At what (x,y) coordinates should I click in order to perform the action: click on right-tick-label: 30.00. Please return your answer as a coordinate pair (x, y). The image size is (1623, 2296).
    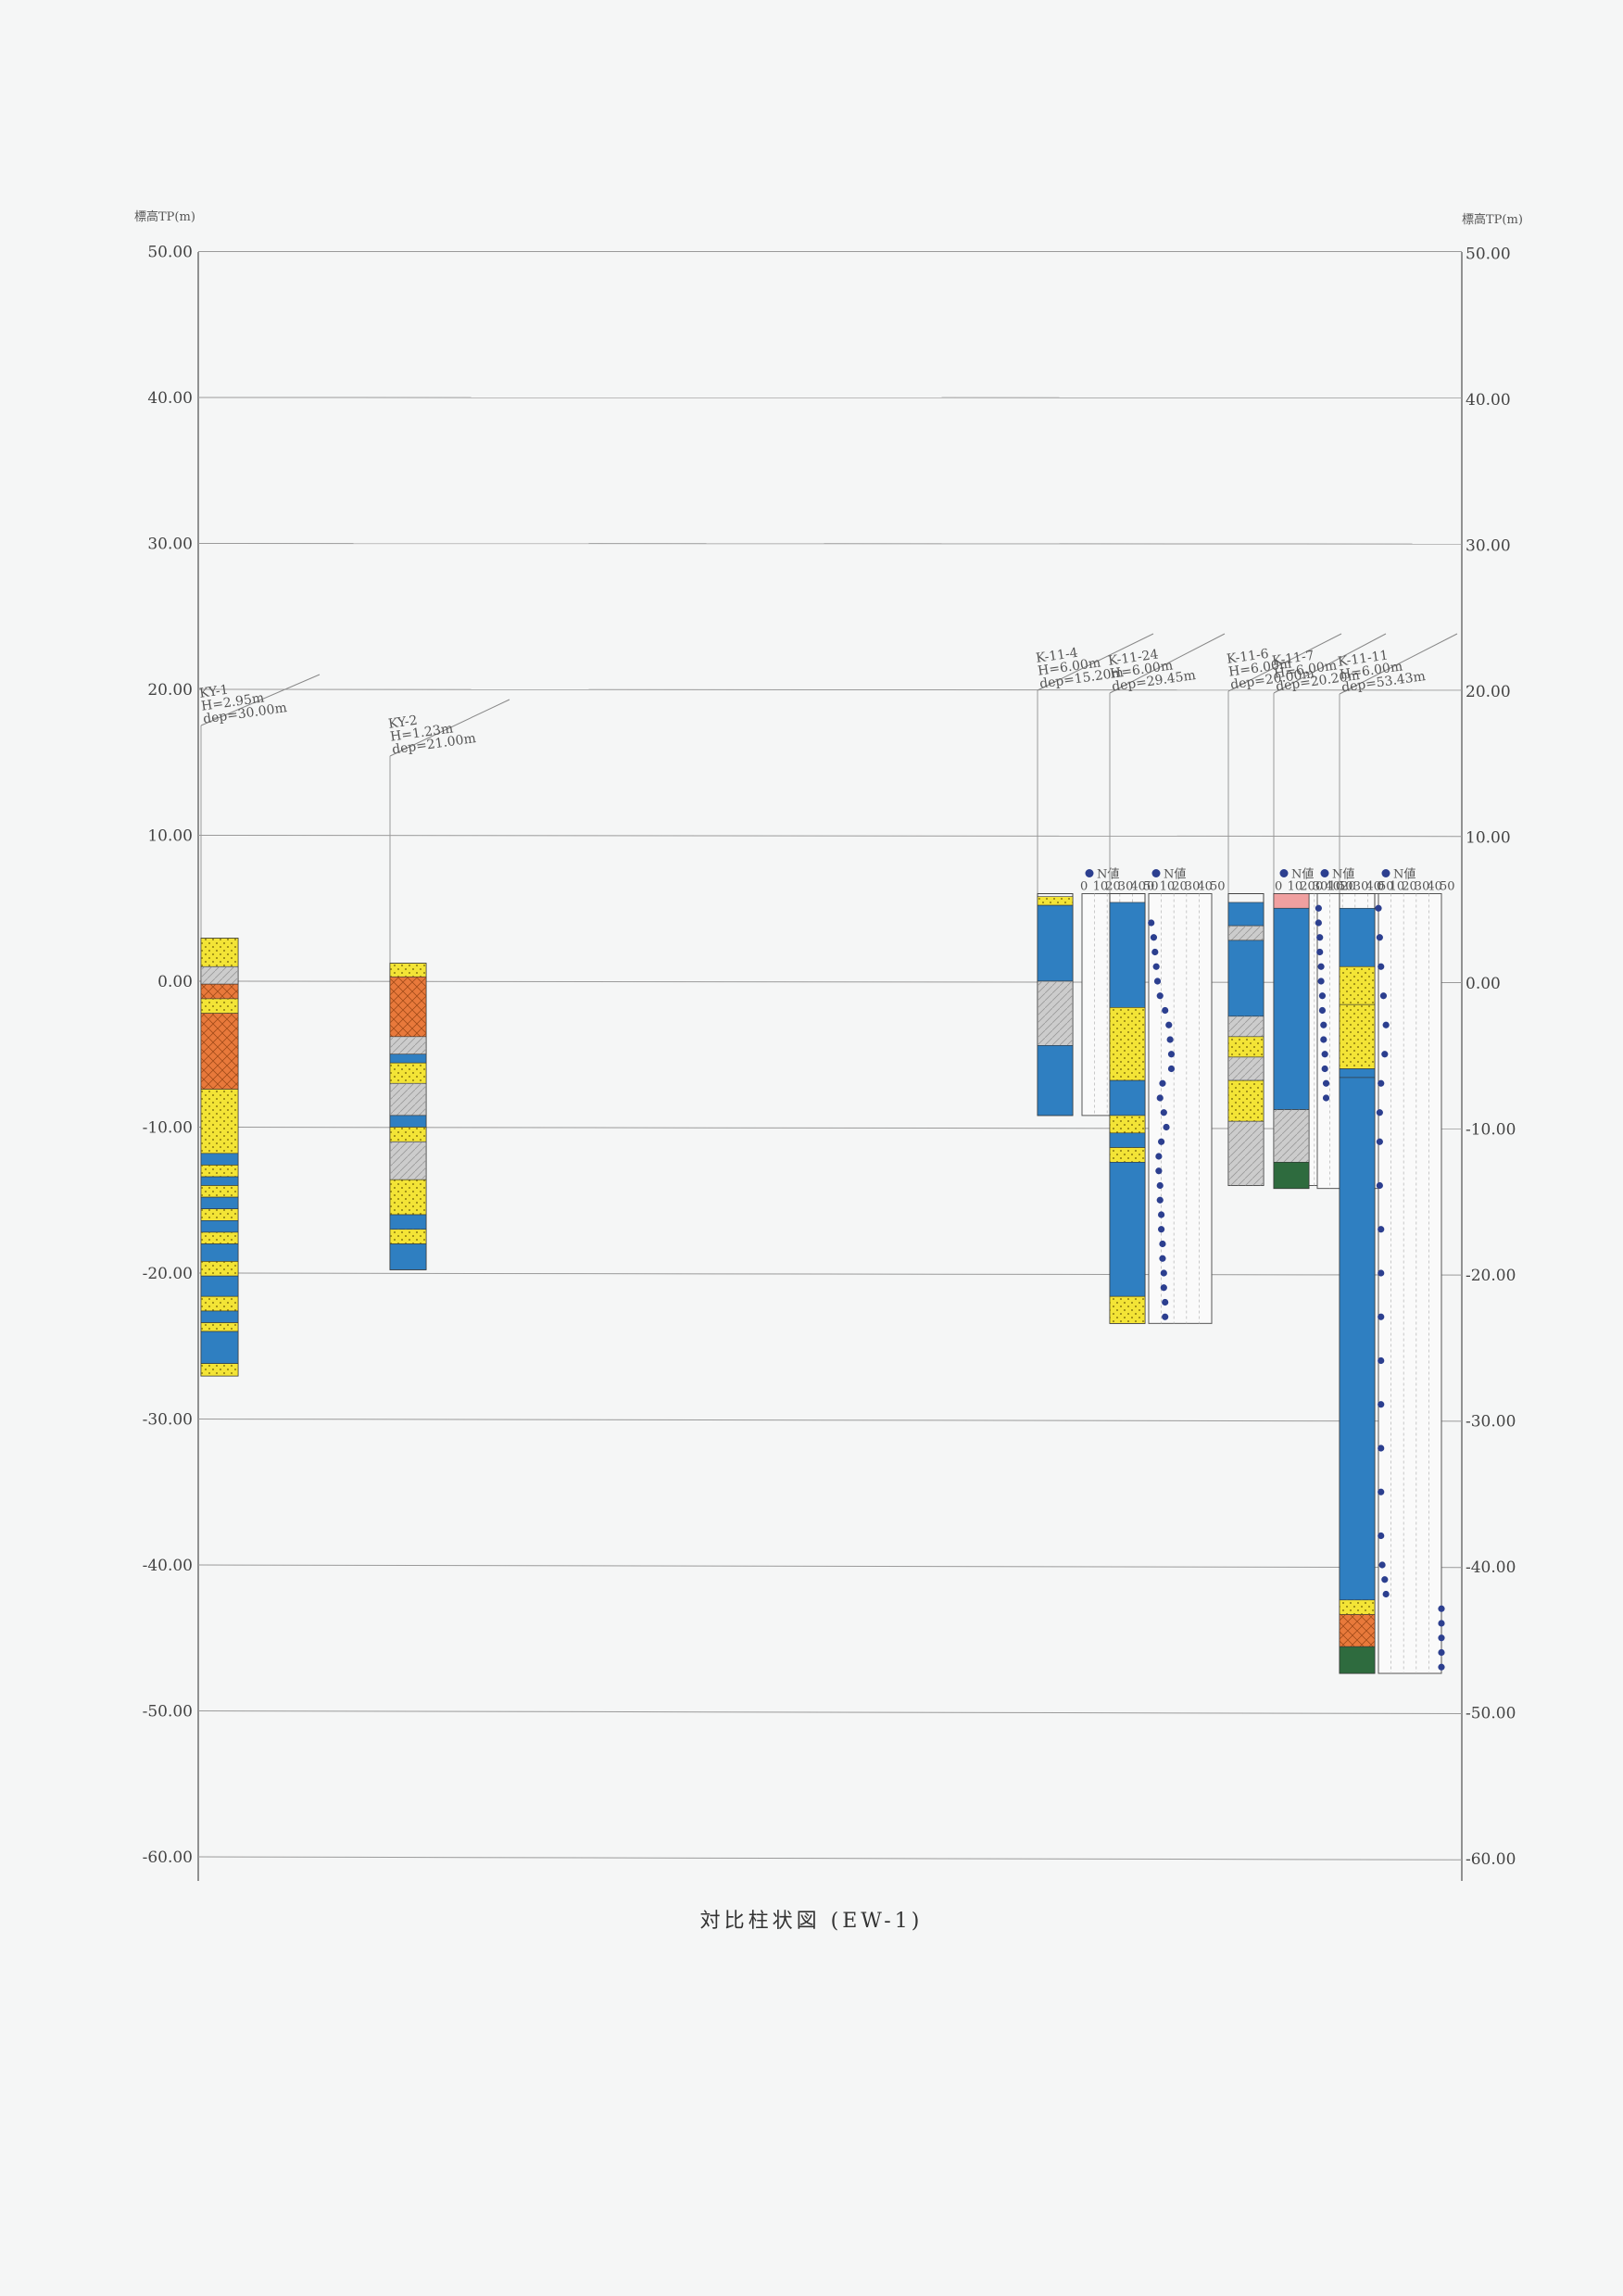
    Looking at the image, I should click on (1488, 546).